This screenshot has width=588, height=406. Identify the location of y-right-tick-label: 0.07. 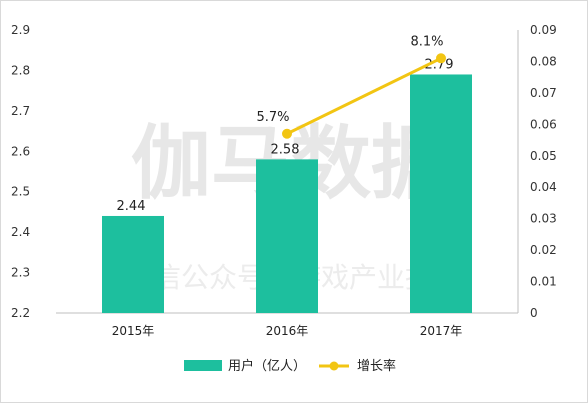
(543, 93).